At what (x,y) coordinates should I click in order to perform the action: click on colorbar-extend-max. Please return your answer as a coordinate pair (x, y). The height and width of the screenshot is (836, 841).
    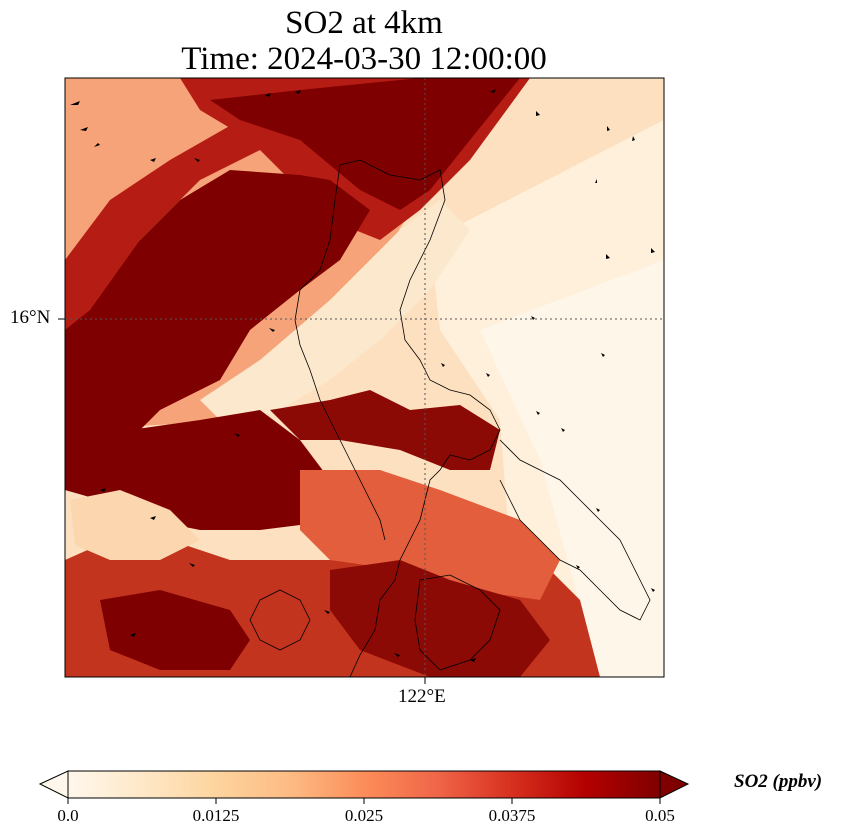
    Looking at the image, I should click on (674, 784).